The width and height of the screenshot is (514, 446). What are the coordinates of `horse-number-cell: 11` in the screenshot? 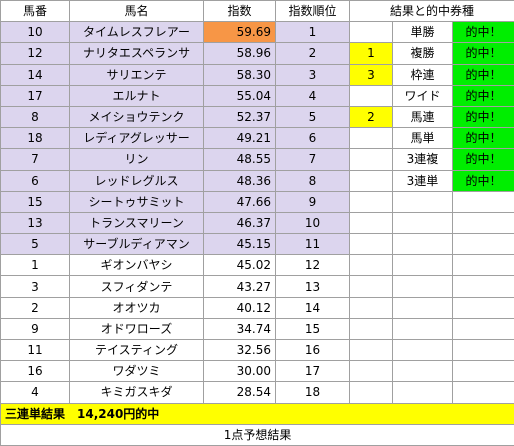 It's located at (35, 350).